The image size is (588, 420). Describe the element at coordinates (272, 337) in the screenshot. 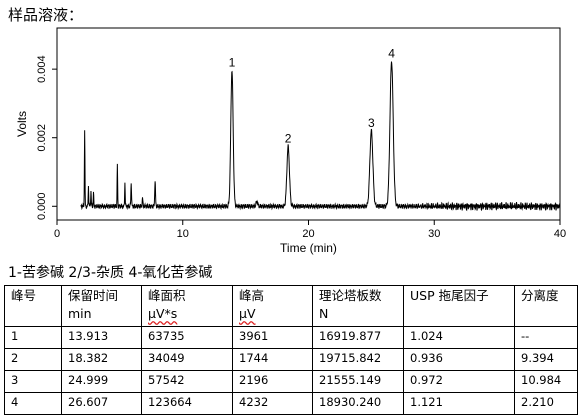

I see `cell-peak-height: 3961` at that location.